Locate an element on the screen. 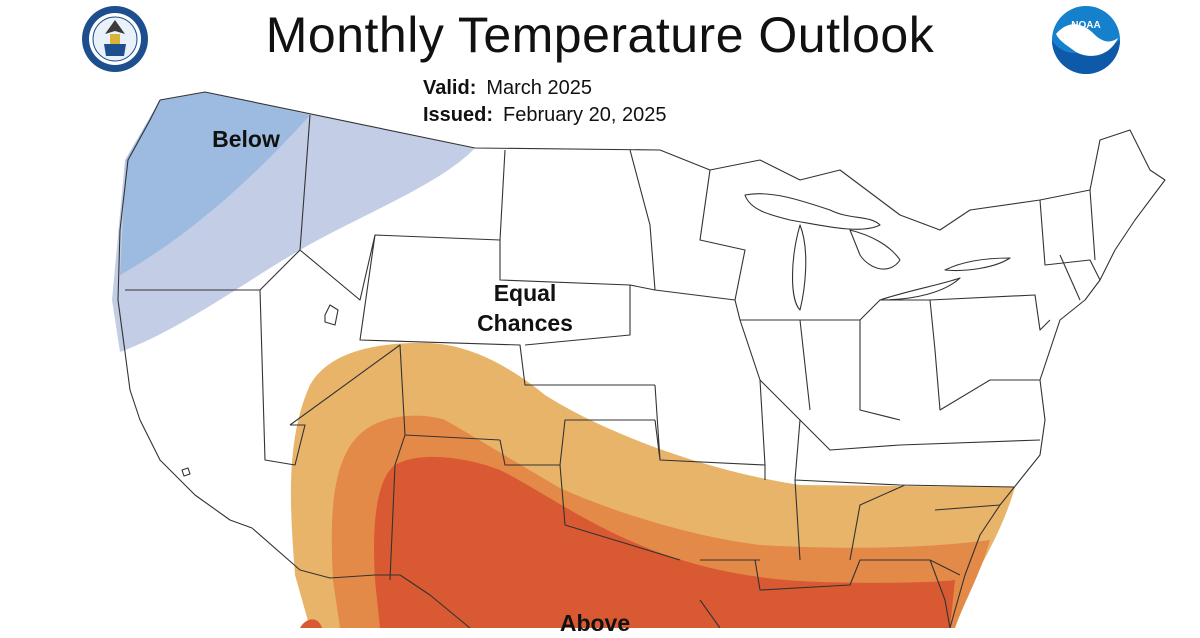 This screenshot has height=638, width=1200. valid-value: March 2025 is located at coordinates (539, 88).